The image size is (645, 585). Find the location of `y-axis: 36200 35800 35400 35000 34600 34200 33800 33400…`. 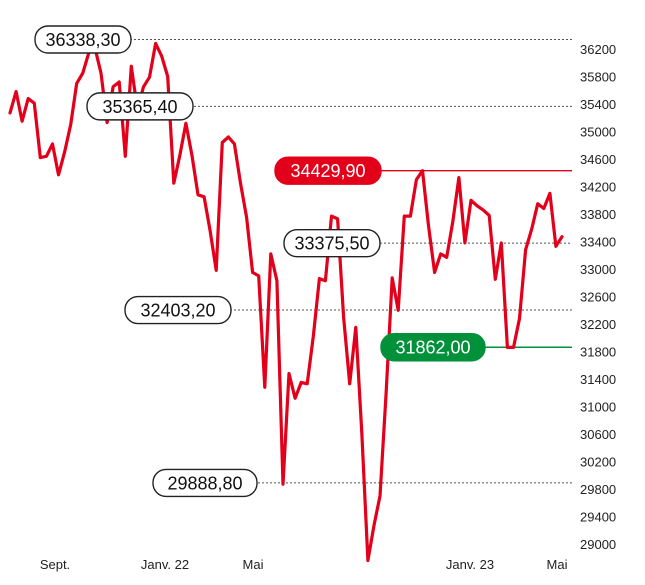

y-axis: 36200 35800 35400 35000 34600 34200 33800 33400… is located at coordinates (598, 297).